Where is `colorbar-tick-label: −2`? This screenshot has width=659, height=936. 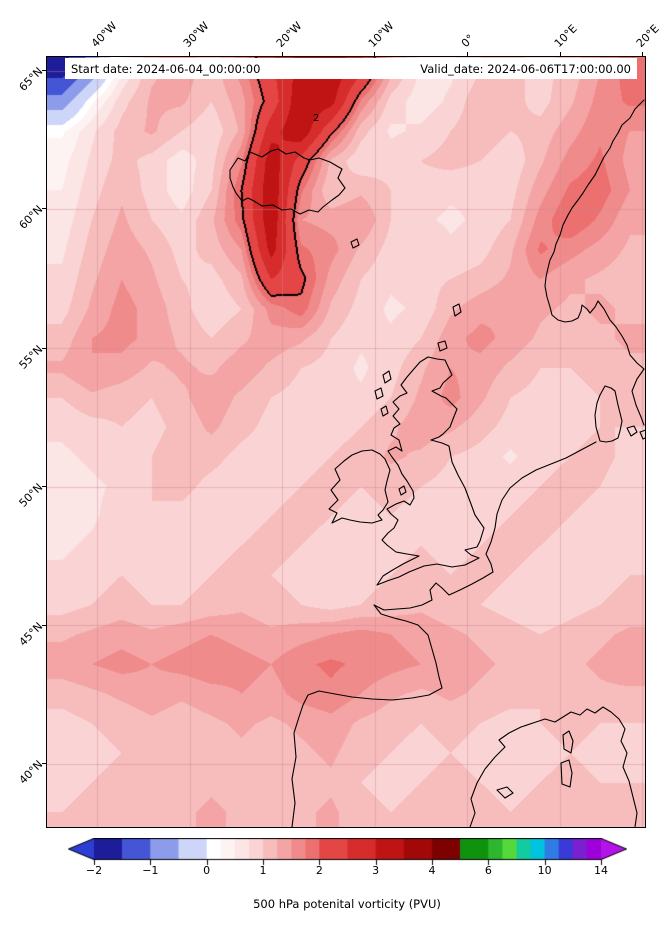 colorbar-tick-label: −2 is located at coordinates (94, 870).